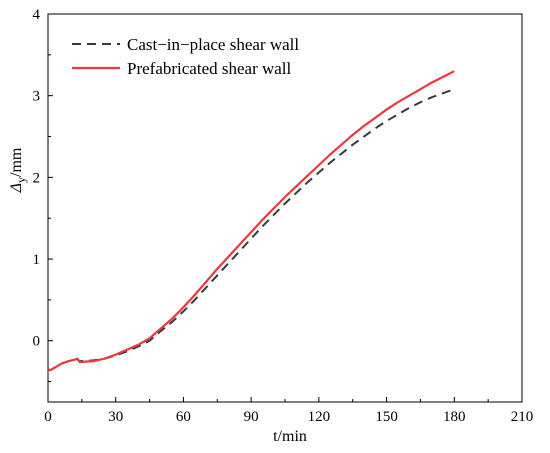 This screenshot has width=550, height=453. Describe the element at coordinates (213, 44) in the screenshot. I see `legend-label-0: Cast−in−place shear wall` at that location.